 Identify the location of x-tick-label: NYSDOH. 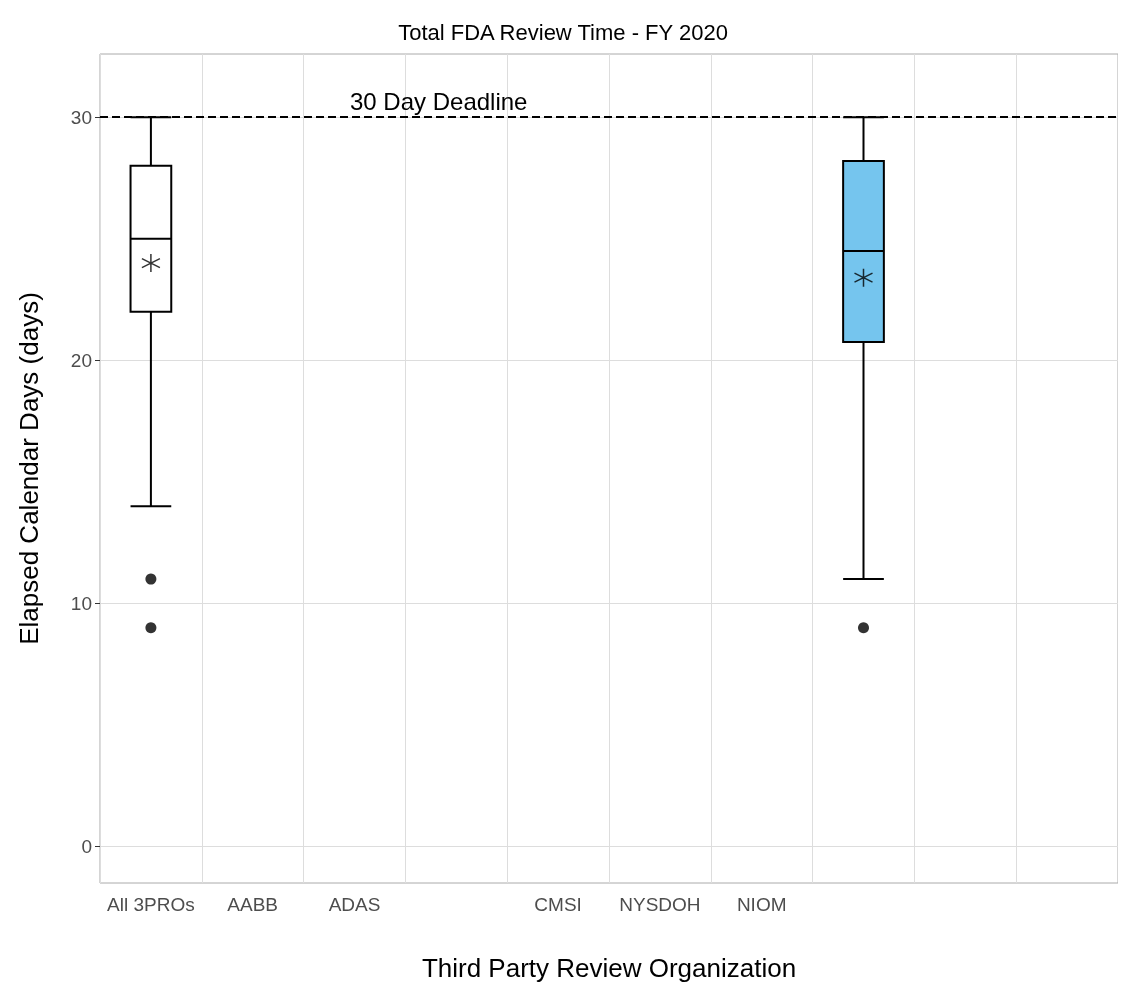
(660, 904).